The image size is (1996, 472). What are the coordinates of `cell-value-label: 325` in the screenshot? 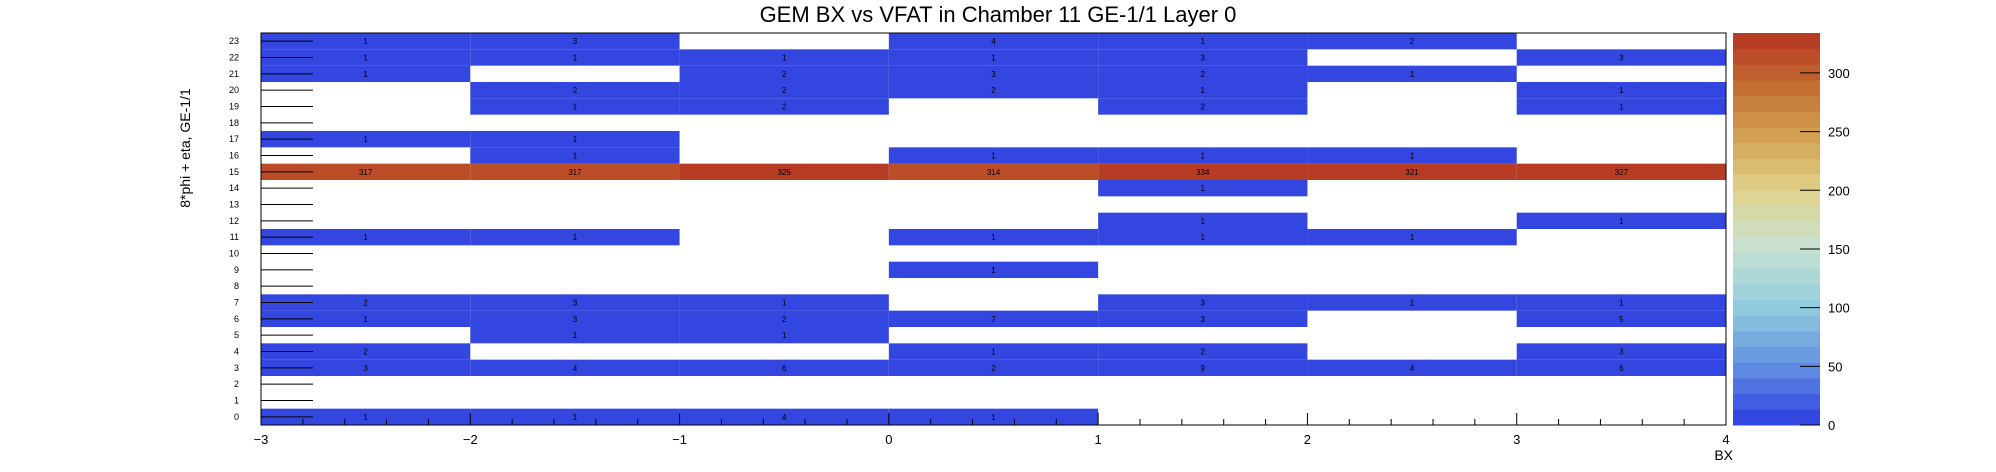 It's located at (785, 172).